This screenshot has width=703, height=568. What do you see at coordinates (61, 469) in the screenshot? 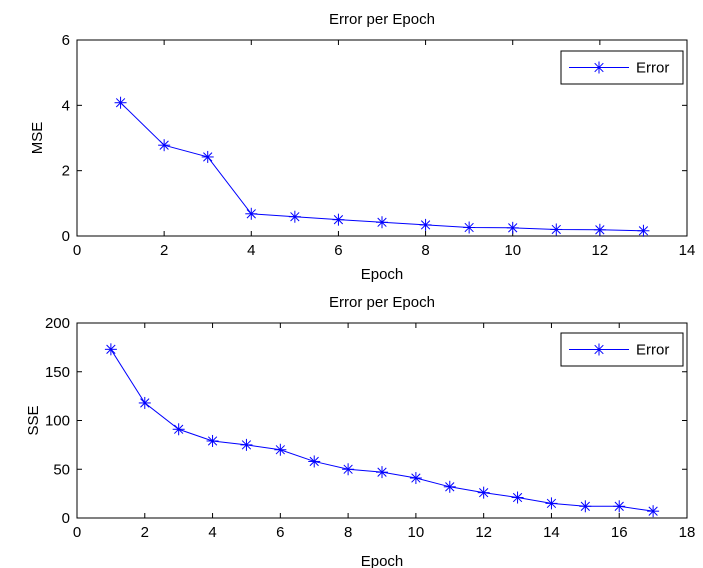
I see `y-tick-label: 50` at bounding box center [61, 469].